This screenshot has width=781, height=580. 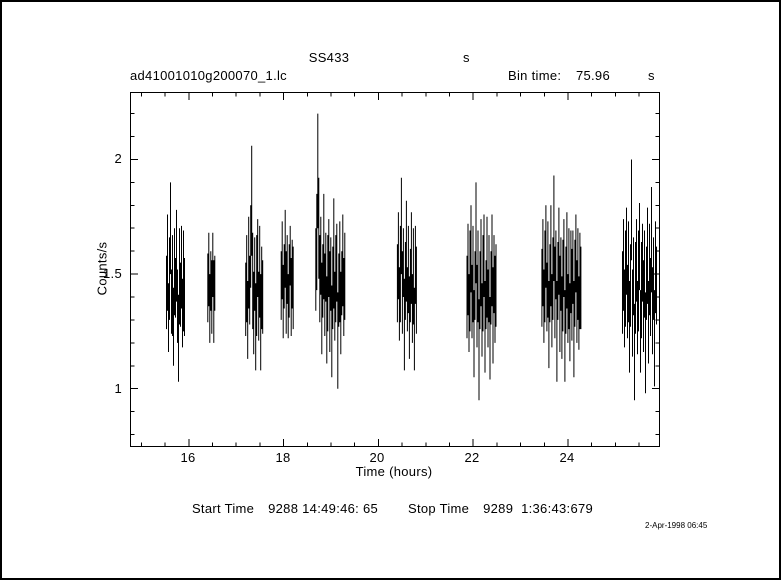 What do you see at coordinates (118, 158) in the screenshot?
I see `y-tick-label-2: 2` at bounding box center [118, 158].